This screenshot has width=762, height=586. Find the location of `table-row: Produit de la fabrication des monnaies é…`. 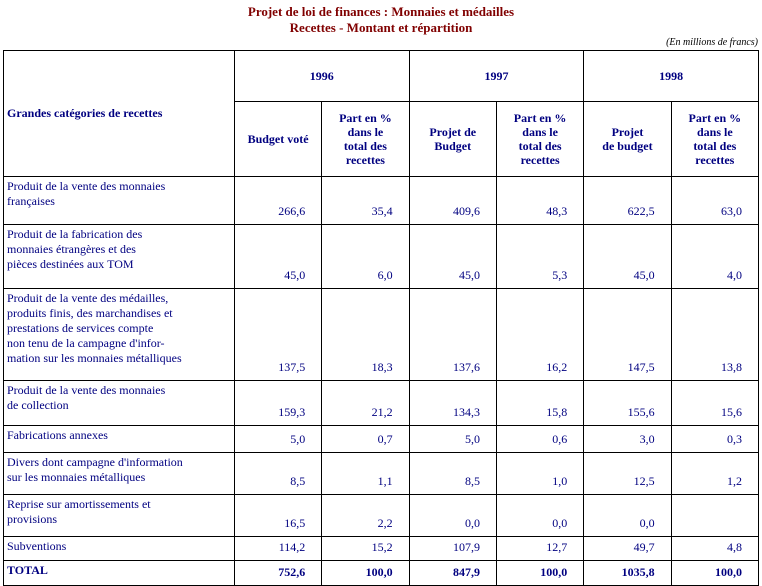

table-row: Produit de la fabrication des monnaies é… is located at coordinates (381, 256).